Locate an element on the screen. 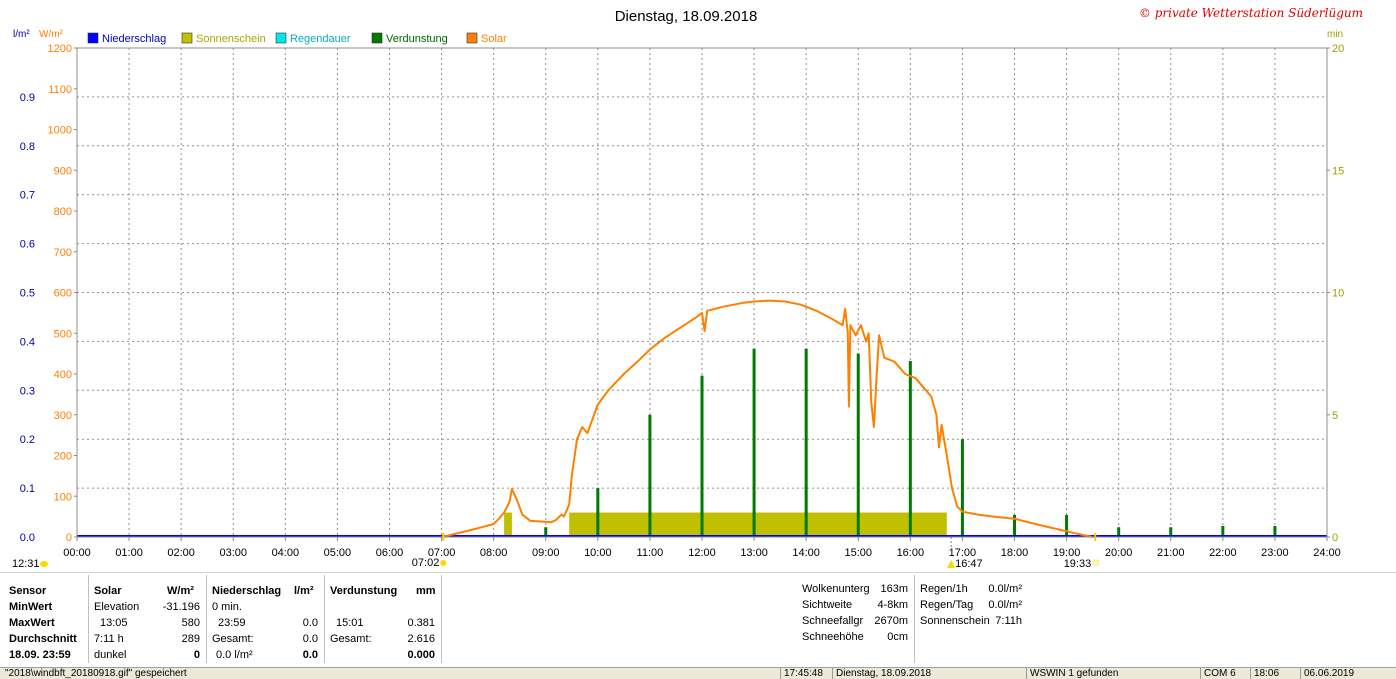 The height and width of the screenshot is (679, 1396). sunset-icon is located at coordinates (1095, 562).